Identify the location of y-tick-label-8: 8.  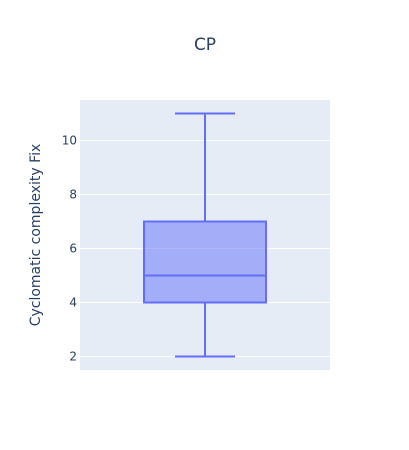
(73, 195).